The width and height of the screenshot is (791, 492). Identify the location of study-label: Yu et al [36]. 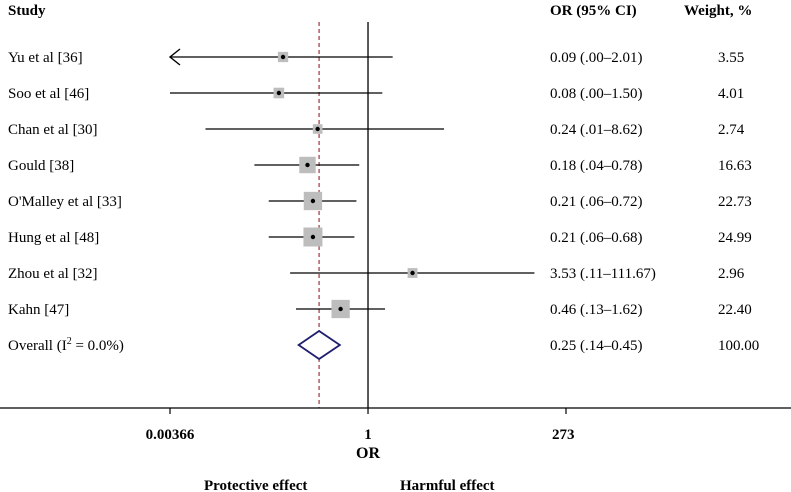
(45, 58).